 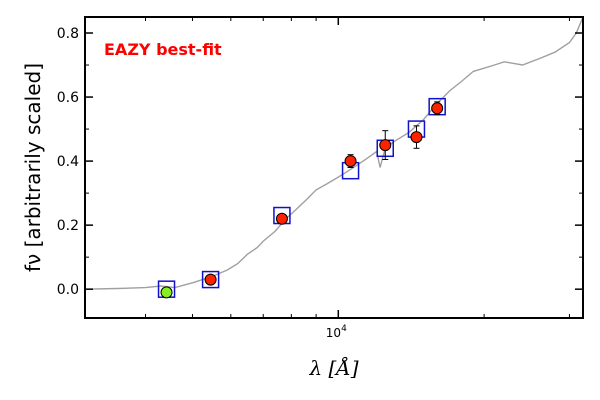 What do you see at coordinates (336, 332) in the screenshot?
I see `x-tick-label: 104` at bounding box center [336, 332].